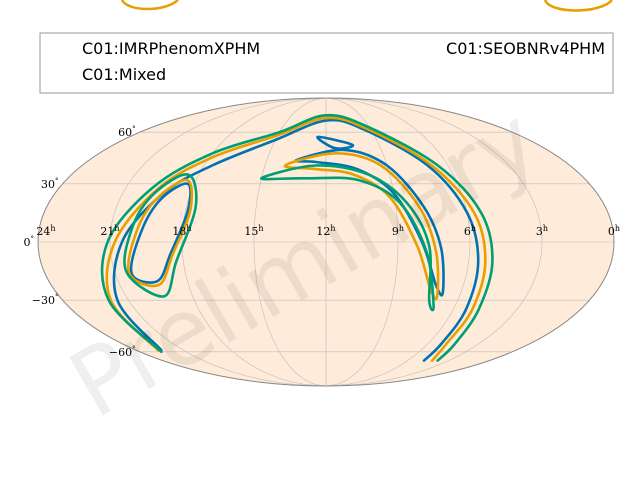 The width and height of the screenshot is (640, 480). Describe the element at coordinates (525, 48) in the screenshot. I see `legend-entry-seobnrv4phm: C01:SEOBNRv4PHM` at that location.